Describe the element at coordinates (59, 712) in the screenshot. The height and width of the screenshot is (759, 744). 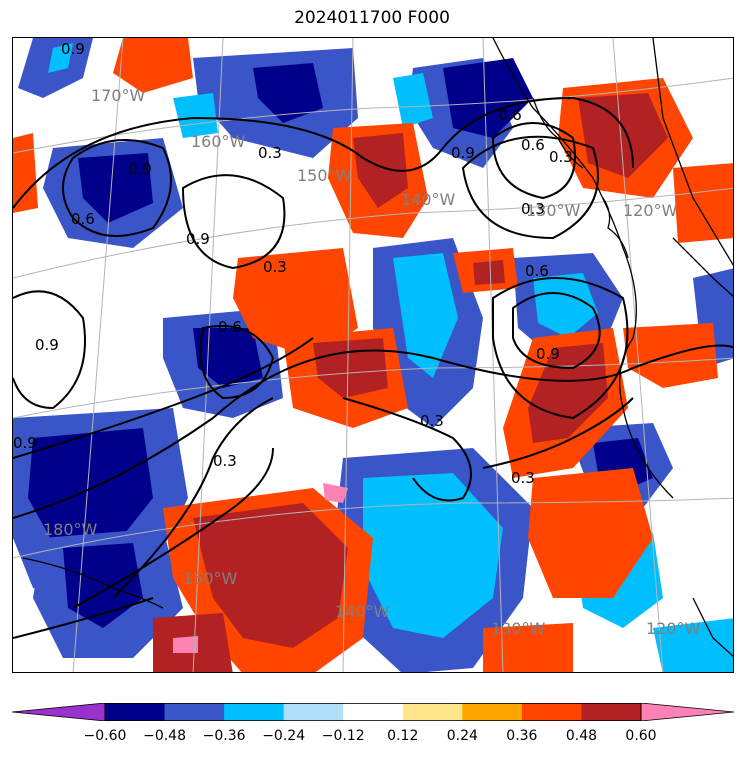
I see `colorbar-under-triangle` at that location.